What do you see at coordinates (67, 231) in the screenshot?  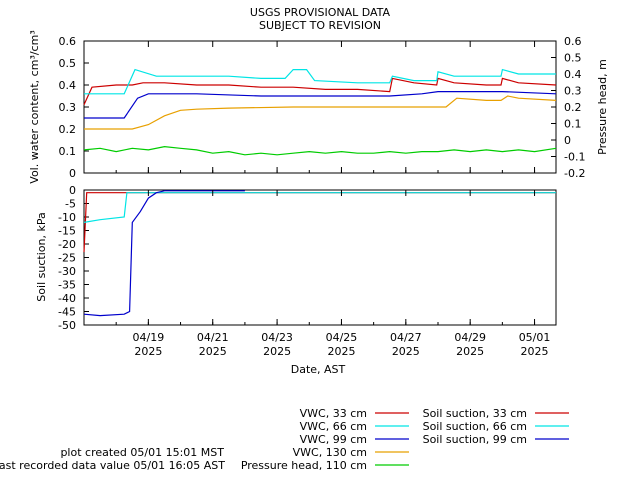 I see `suction-y-tick-label: -15` at bounding box center [67, 231].